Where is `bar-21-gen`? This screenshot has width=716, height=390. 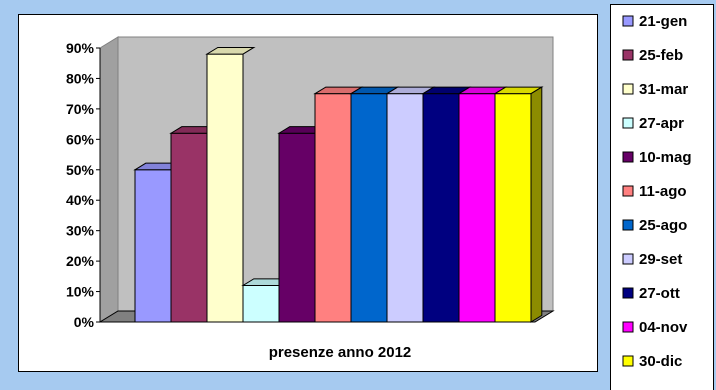
bar-21-gen is located at coordinates (158, 242).